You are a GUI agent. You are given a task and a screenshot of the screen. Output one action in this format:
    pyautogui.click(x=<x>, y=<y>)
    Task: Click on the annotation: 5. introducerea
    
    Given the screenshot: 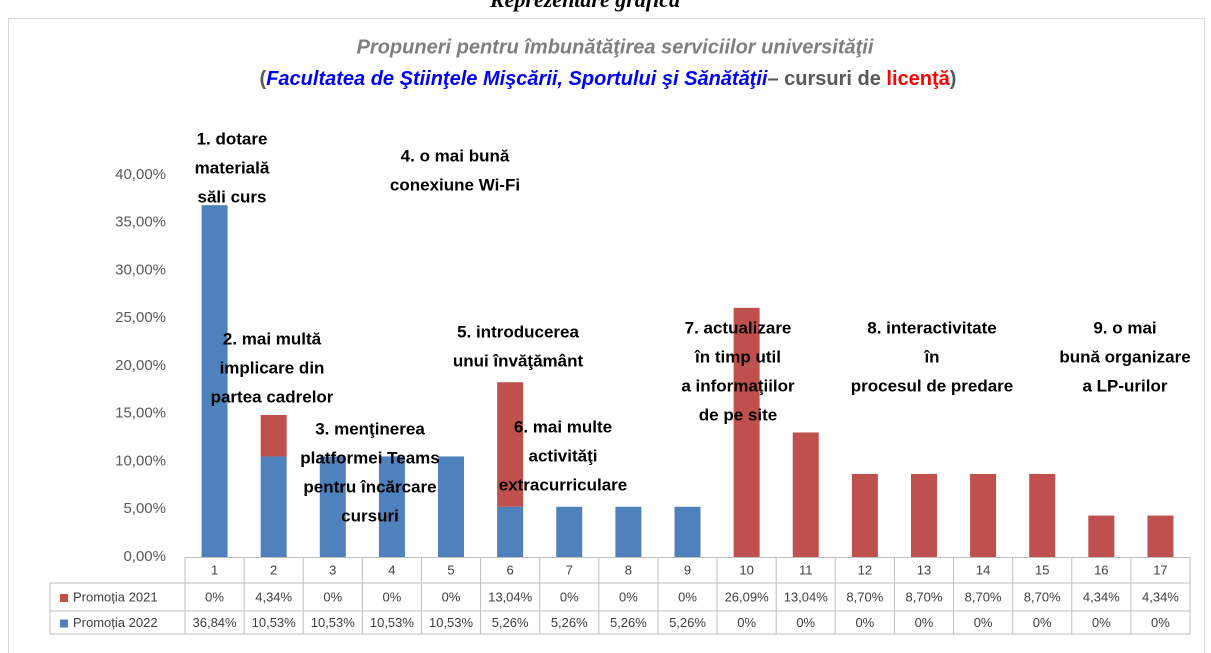 What is the action you would take?
    pyautogui.click(x=518, y=331)
    